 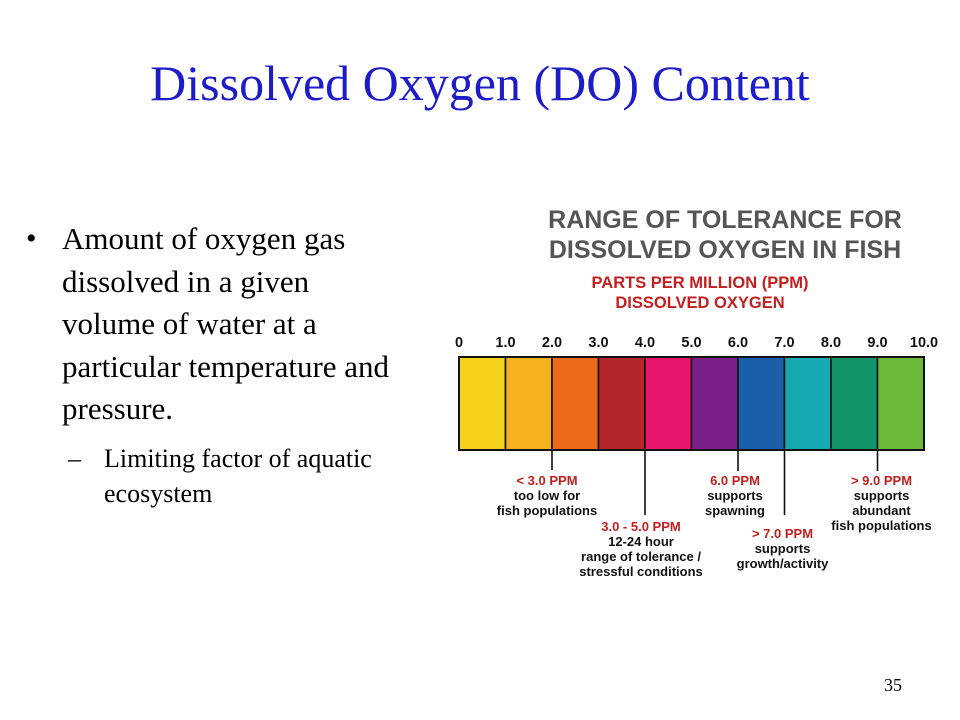 What do you see at coordinates (547, 495) in the screenshot?
I see `annotation-text: too low for` at bounding box center [547, 495].